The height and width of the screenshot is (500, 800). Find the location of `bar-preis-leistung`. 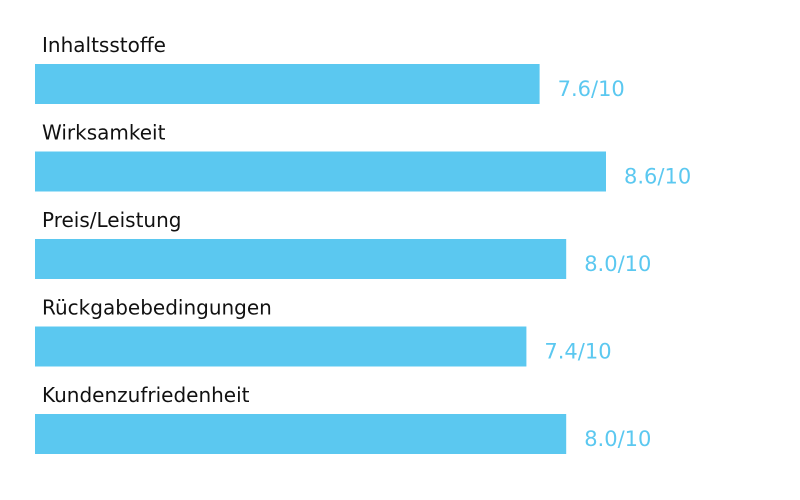

bar-preis-leistung is located at coordinates (301, 259).